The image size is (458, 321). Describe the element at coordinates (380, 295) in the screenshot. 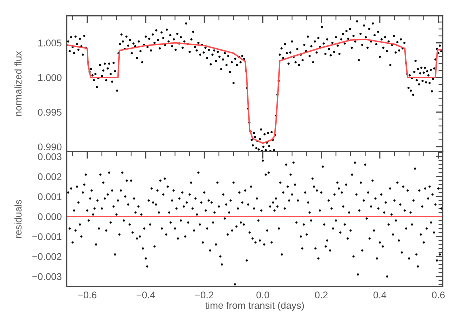

I see `x-tick-label: 0.4` at that location.